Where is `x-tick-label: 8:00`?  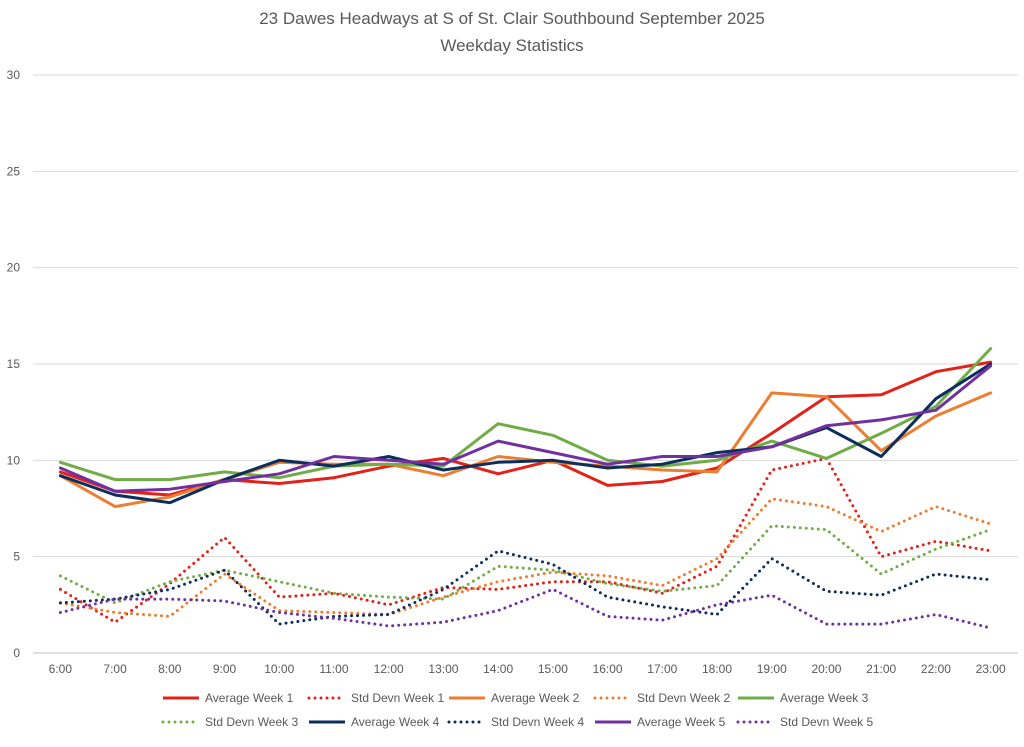
x-tick-label: 8:00 is located at coordinates (170, 669).